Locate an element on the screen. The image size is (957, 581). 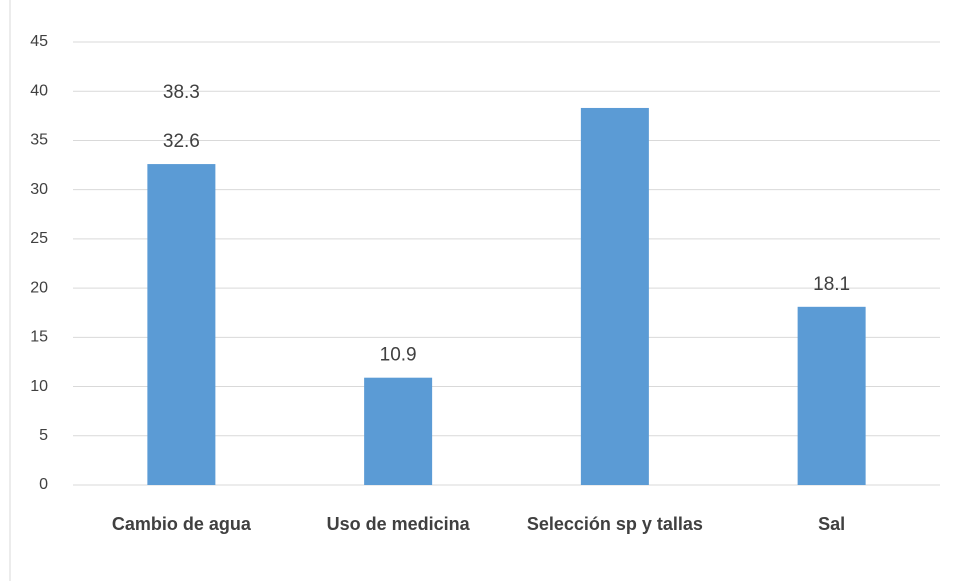
x-tick-label: Sal is located at coordinates (831, 524).